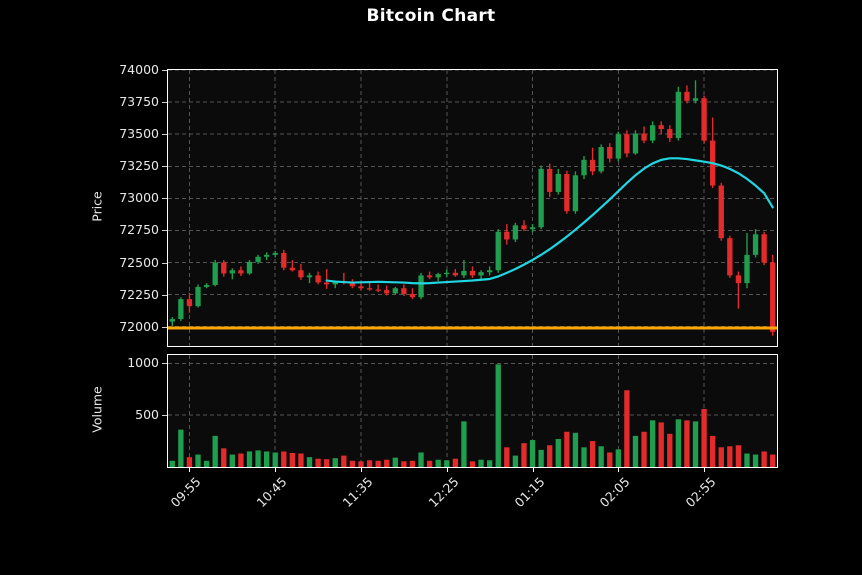  I want to click on volume-tick-label: 1000, so click(143, 363).